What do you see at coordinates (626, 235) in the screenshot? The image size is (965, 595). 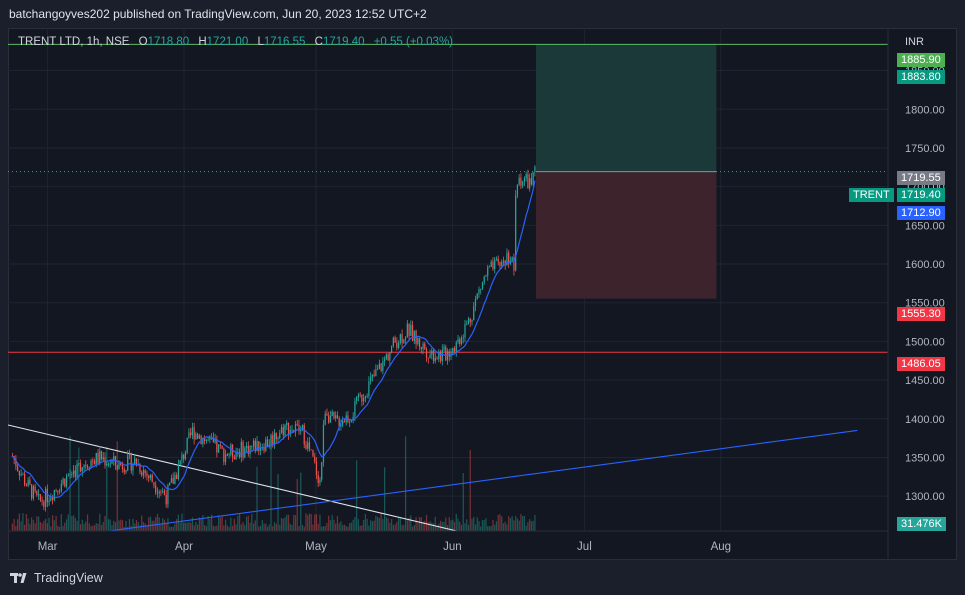 I see `stop-zone` at bounding box center [626, 235].